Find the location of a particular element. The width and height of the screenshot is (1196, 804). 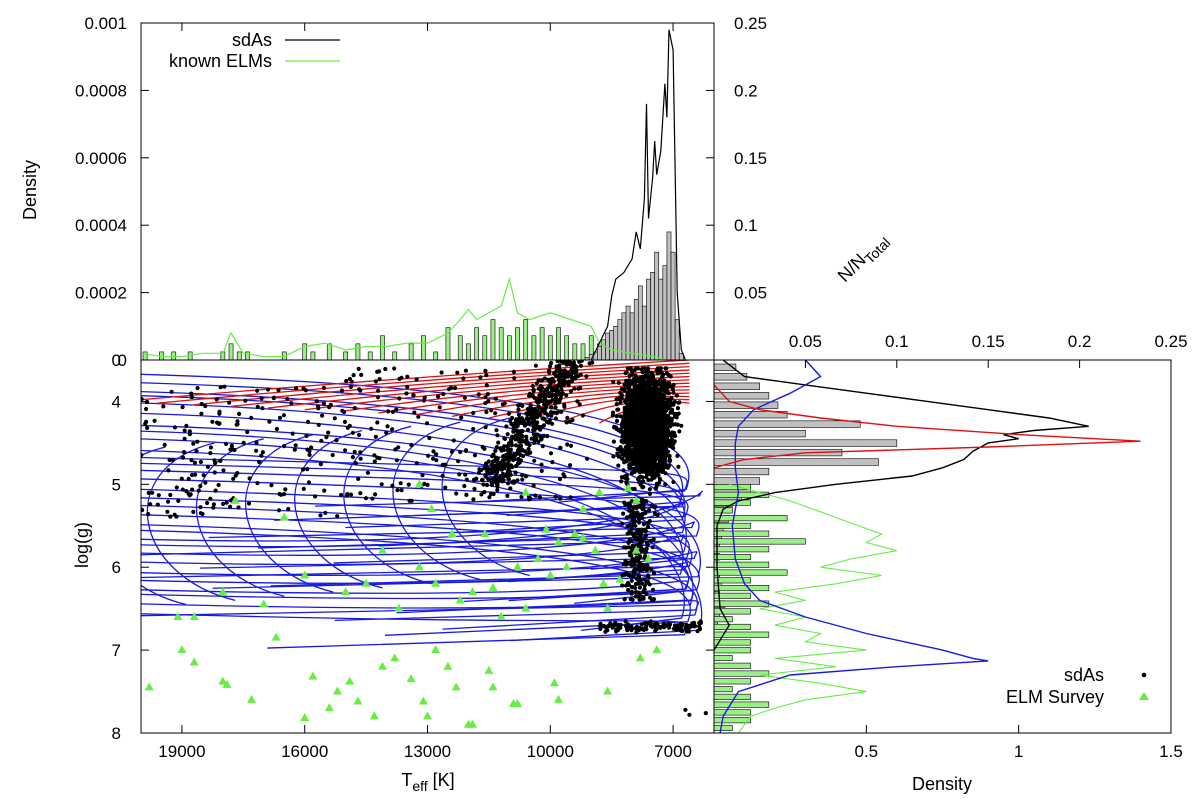

right-histogram-bars is located at coordinates (806, 547).